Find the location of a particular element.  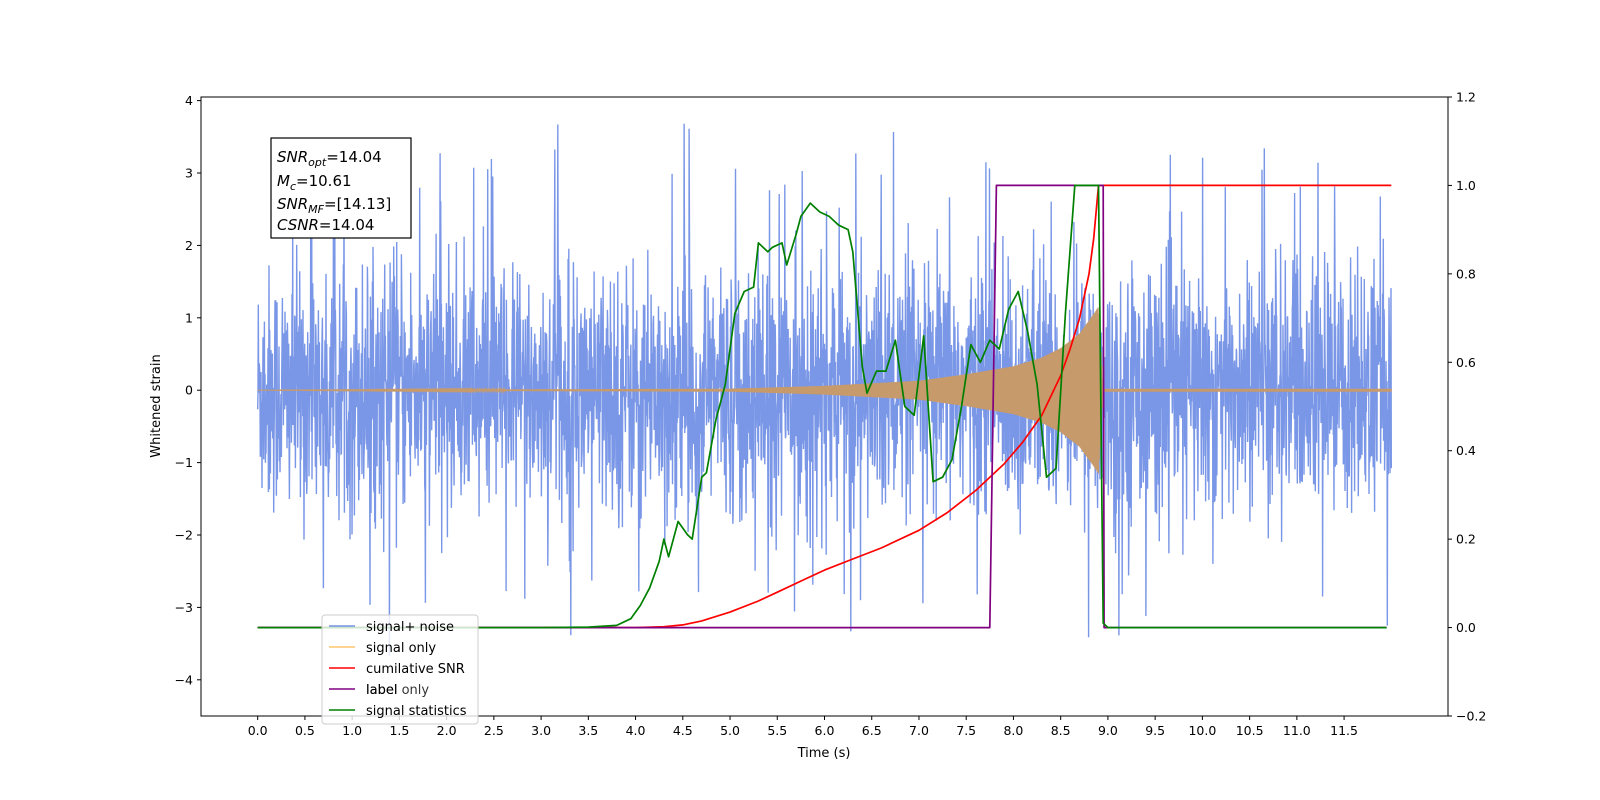

legend-label-signal-noise: signal+ noise is located at coordinates (410, 627).